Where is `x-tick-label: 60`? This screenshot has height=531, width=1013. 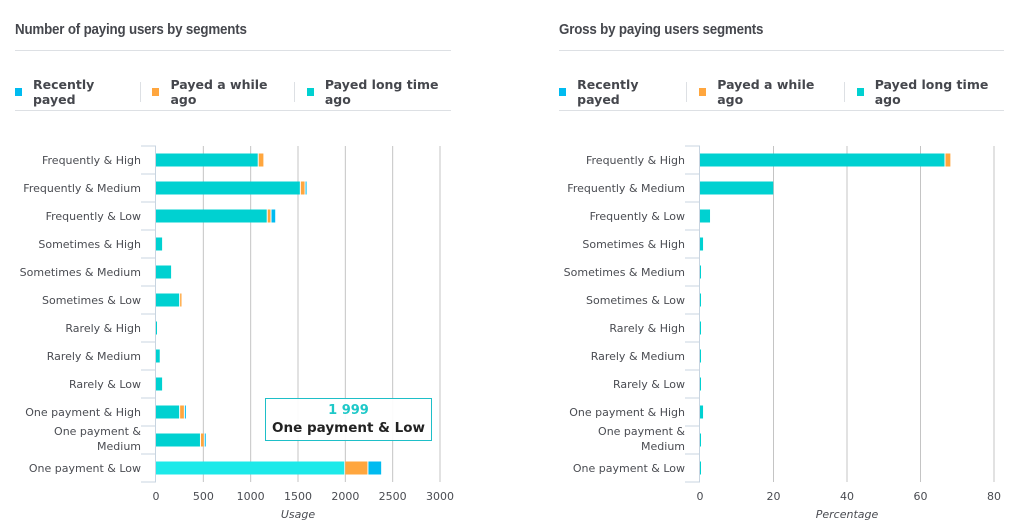 x-tick-label: 60 is located at coordinates (921, 496).